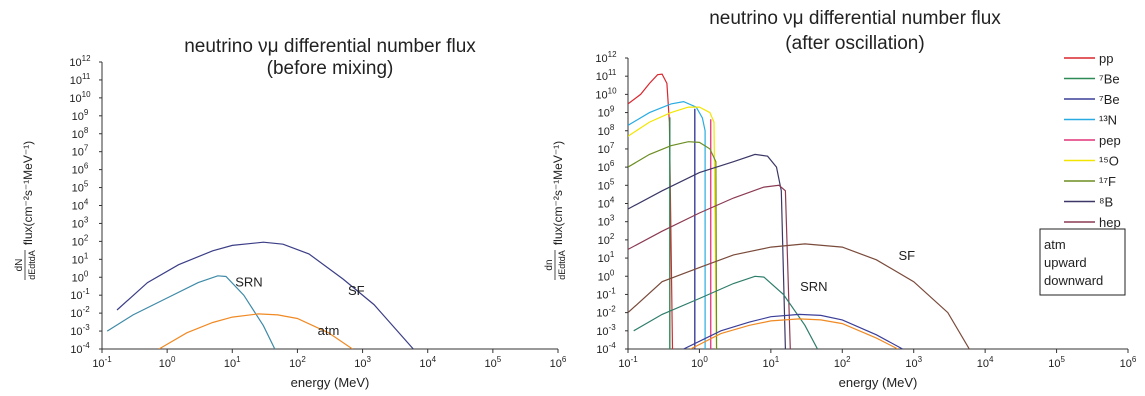  I want to click on legend-label: pp, so click(1106, 58).